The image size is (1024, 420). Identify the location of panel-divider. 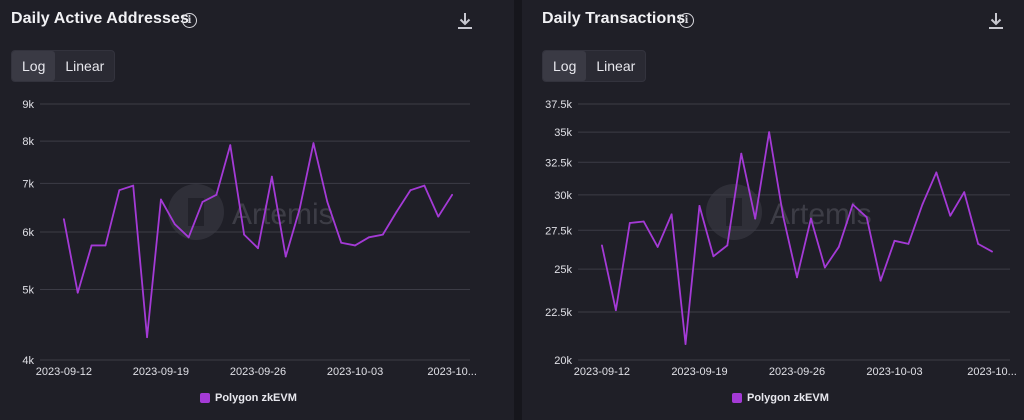
(518, 210).